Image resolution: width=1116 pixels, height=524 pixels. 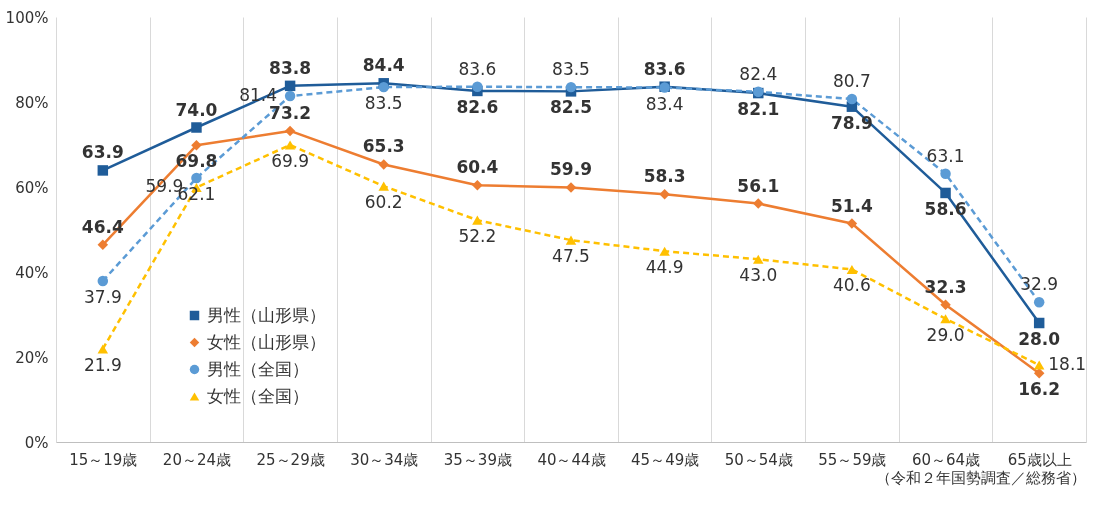 I want to click on data-label: 82.1, so click(x=758, y=109).